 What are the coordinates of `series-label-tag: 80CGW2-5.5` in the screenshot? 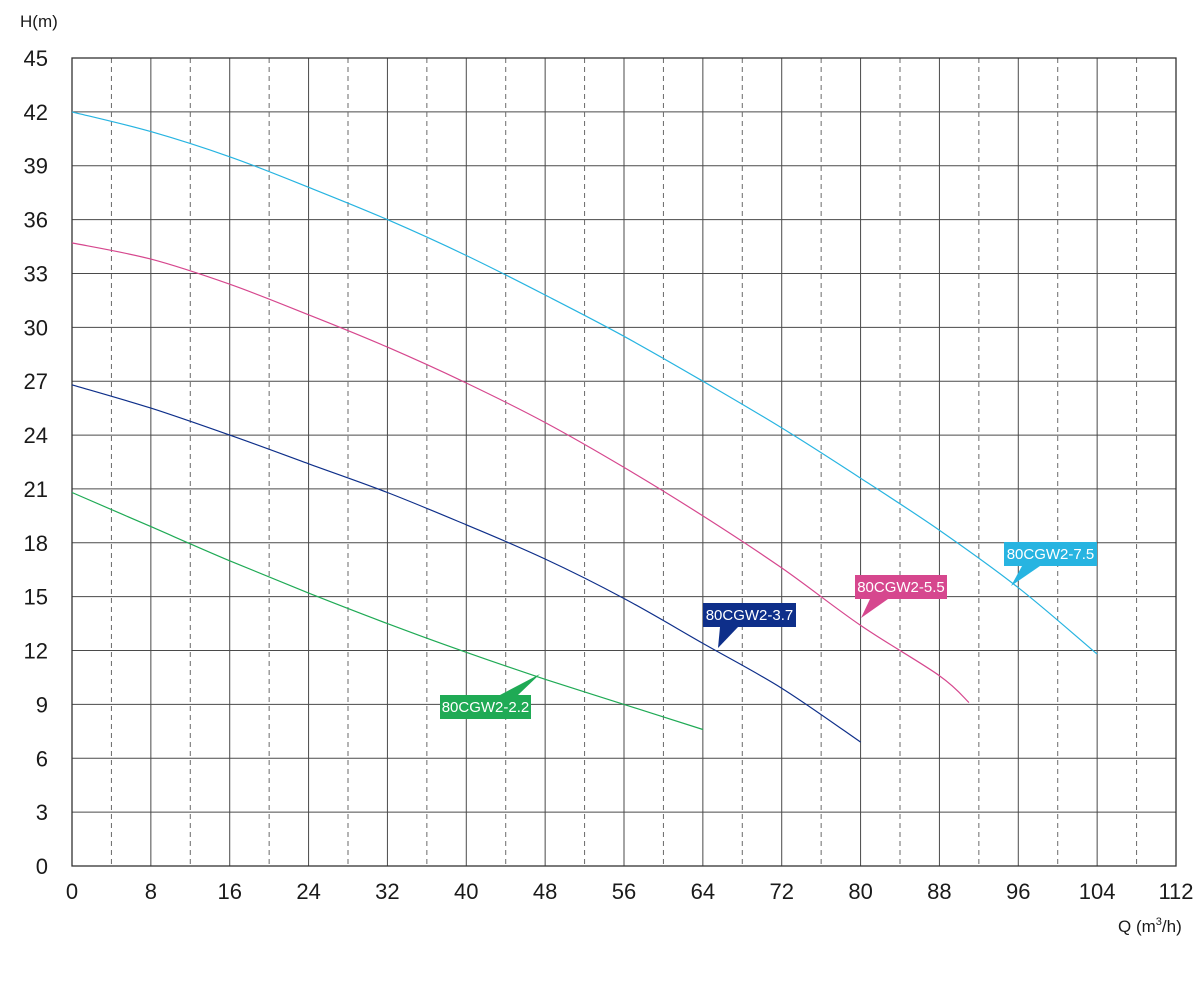 It's located at (901, 596).